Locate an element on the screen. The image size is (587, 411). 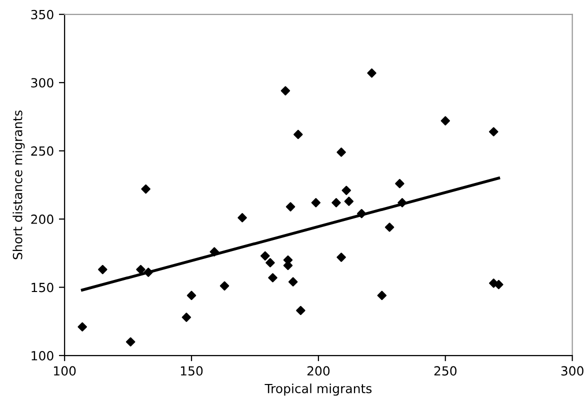
y-tick-label: 100 is located at coordinates (43, 355).